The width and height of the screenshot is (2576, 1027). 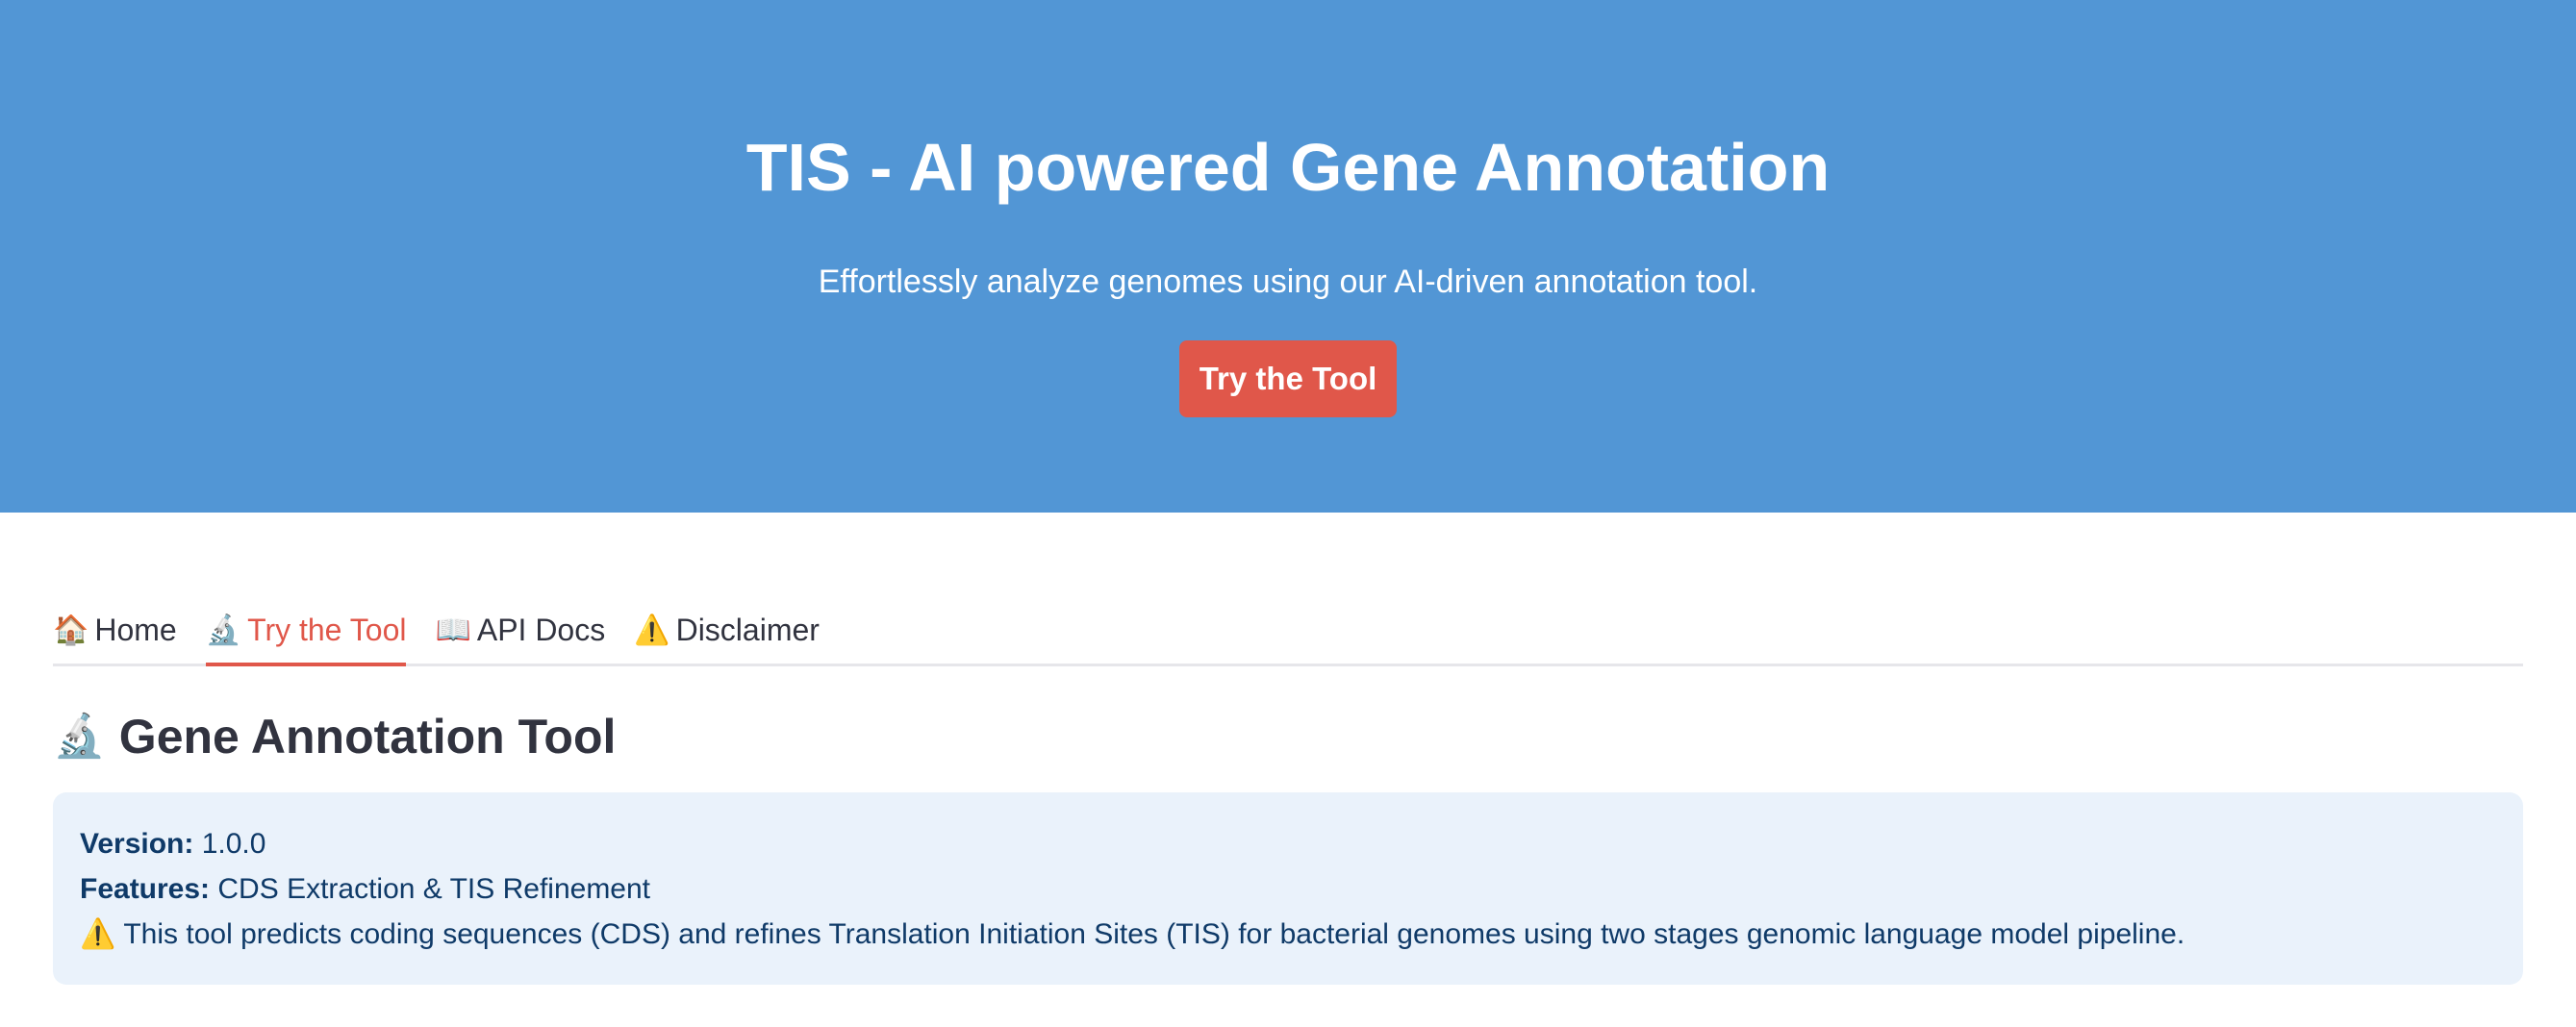 What do you see at coordinates (327, 629) in the screenshot?
I see `tab-label: Try the Tool` at bounding box center [327, 629].